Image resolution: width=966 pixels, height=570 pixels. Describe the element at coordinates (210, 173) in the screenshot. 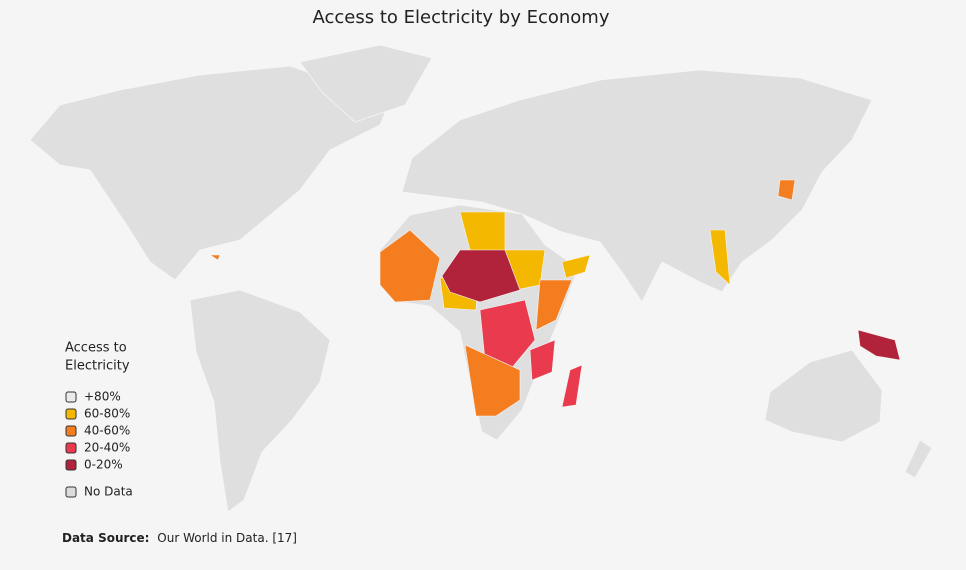

I see `north-america` at that location.